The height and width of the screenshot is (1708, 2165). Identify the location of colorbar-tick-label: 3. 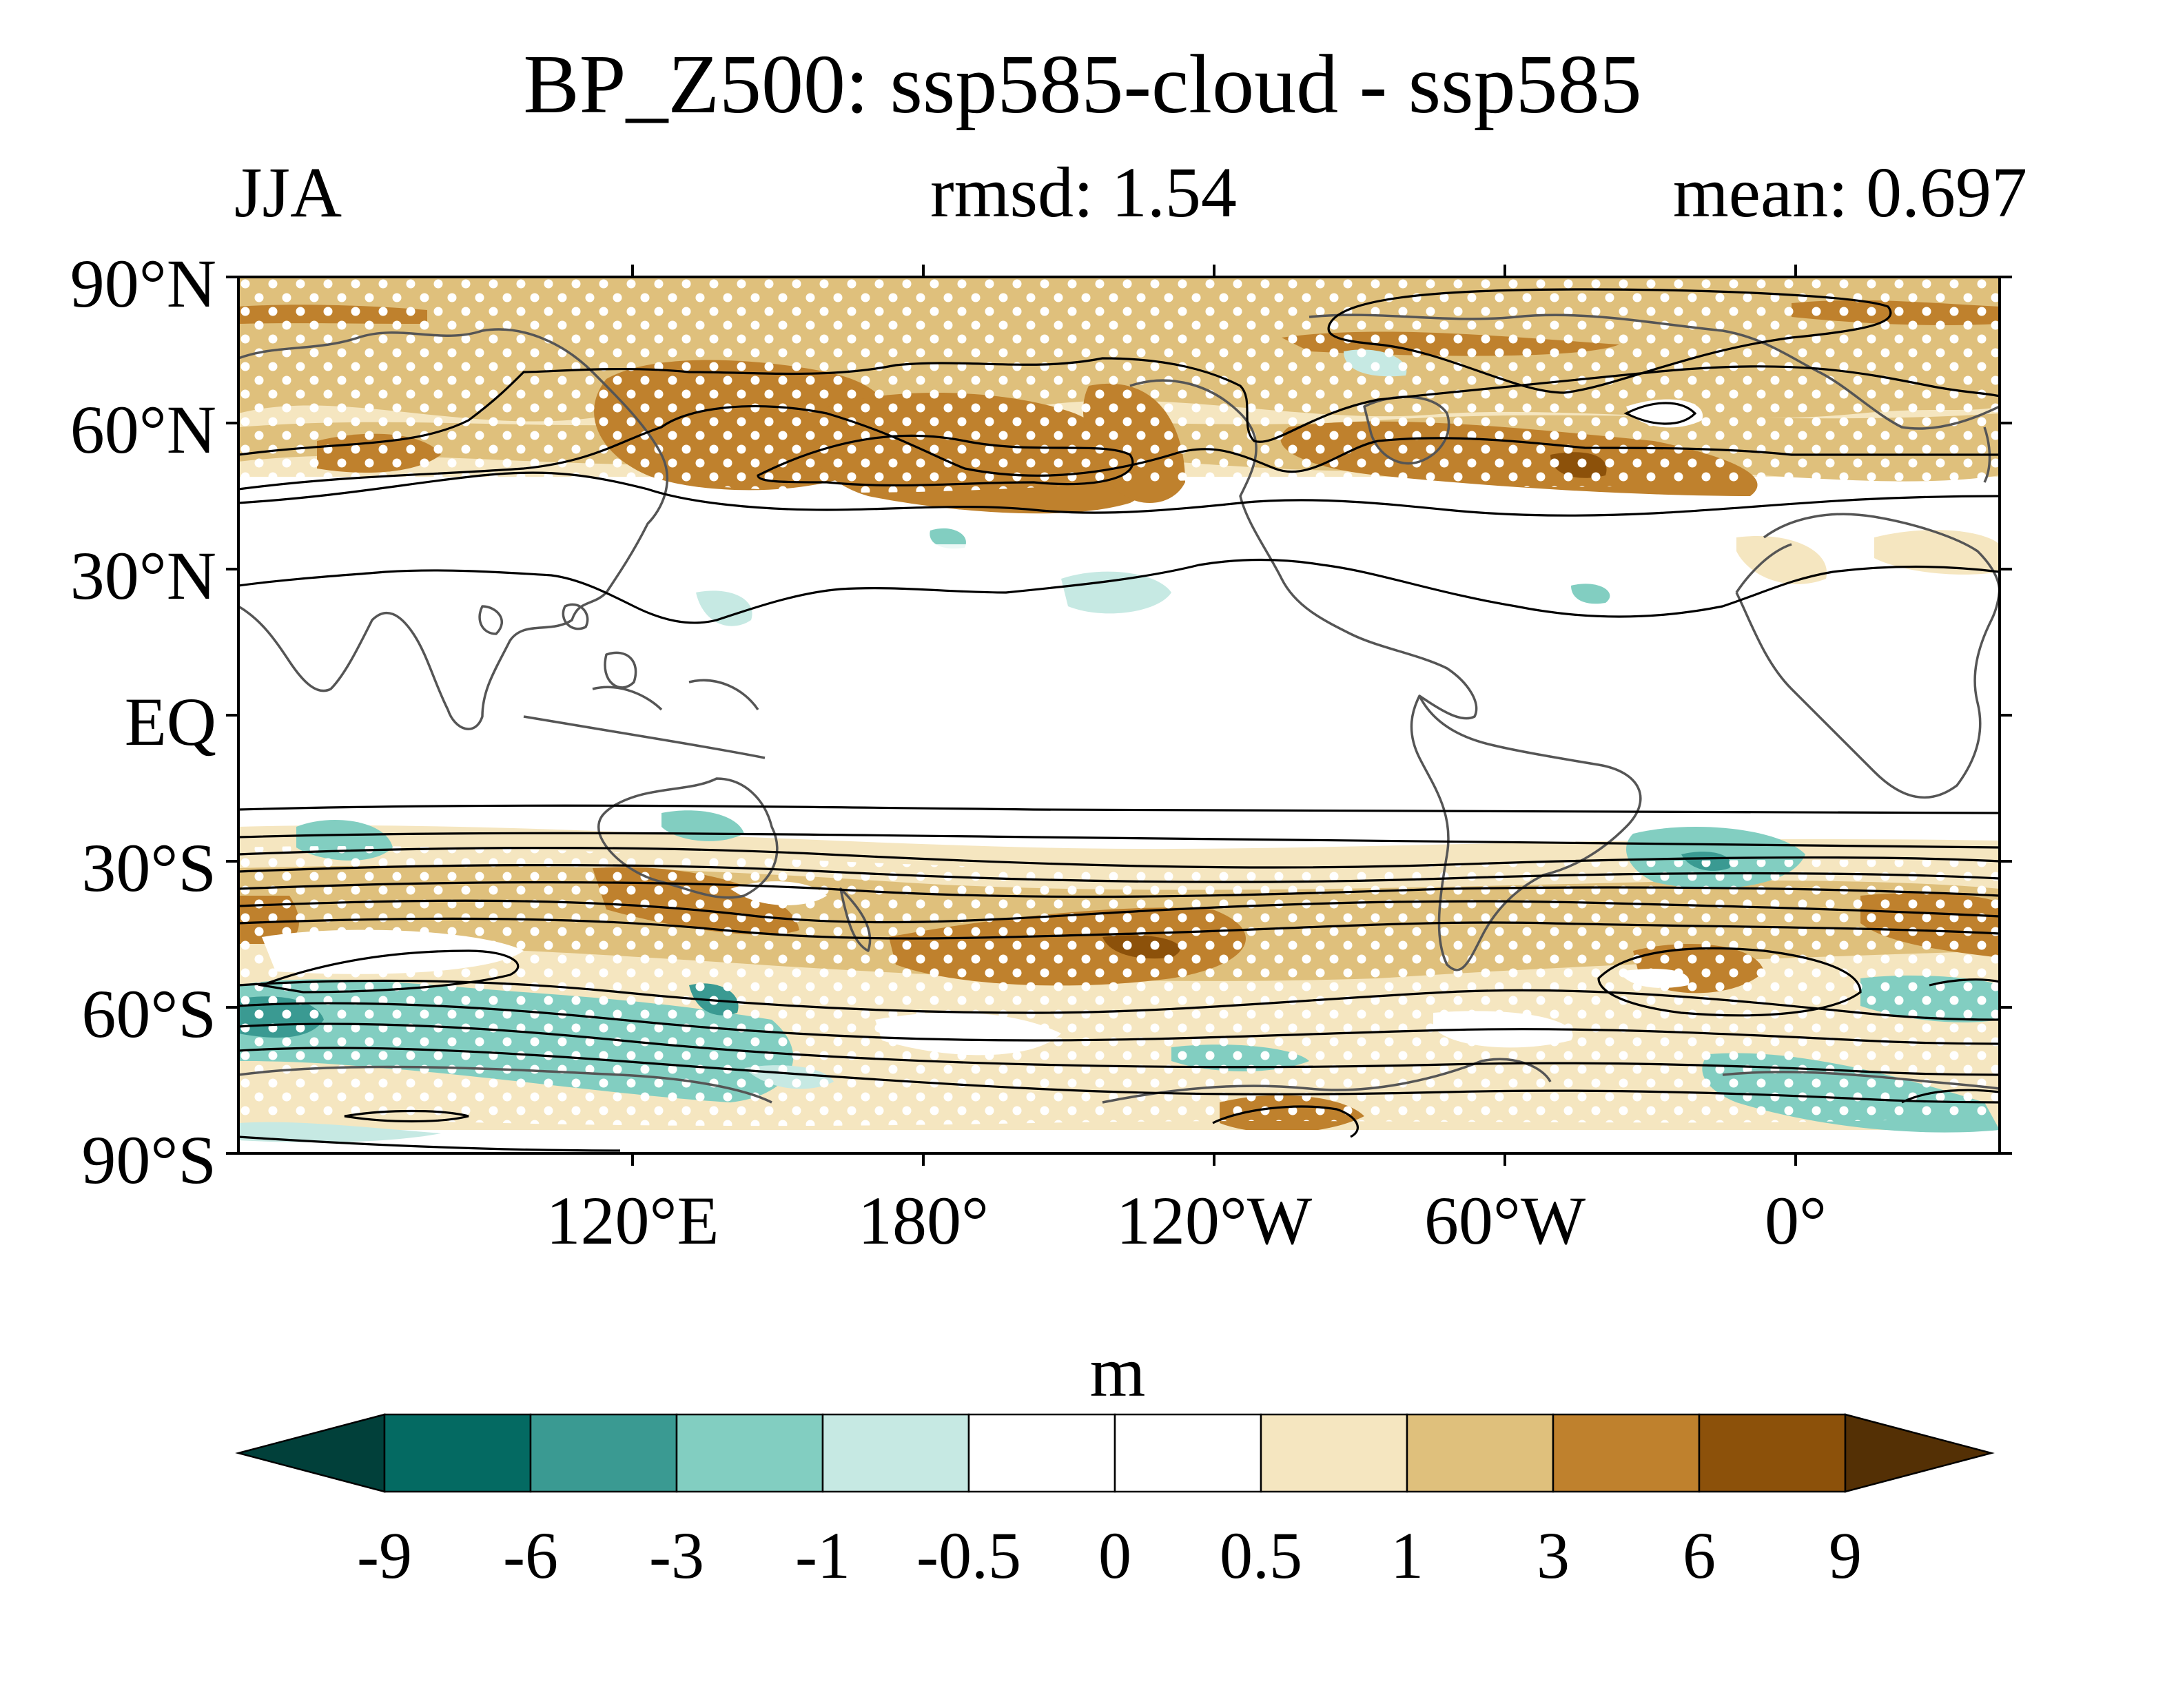
(1553, 1555).